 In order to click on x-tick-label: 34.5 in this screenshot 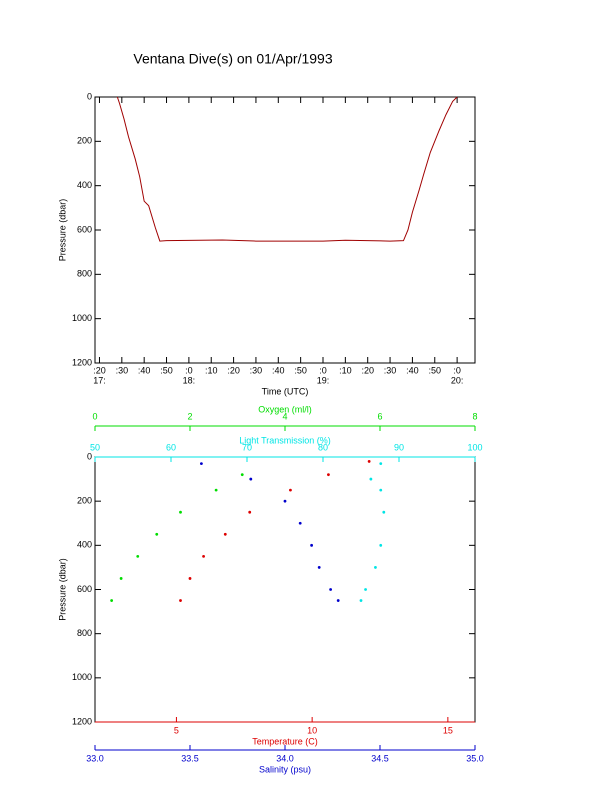, I will do `click(380, 758)`.